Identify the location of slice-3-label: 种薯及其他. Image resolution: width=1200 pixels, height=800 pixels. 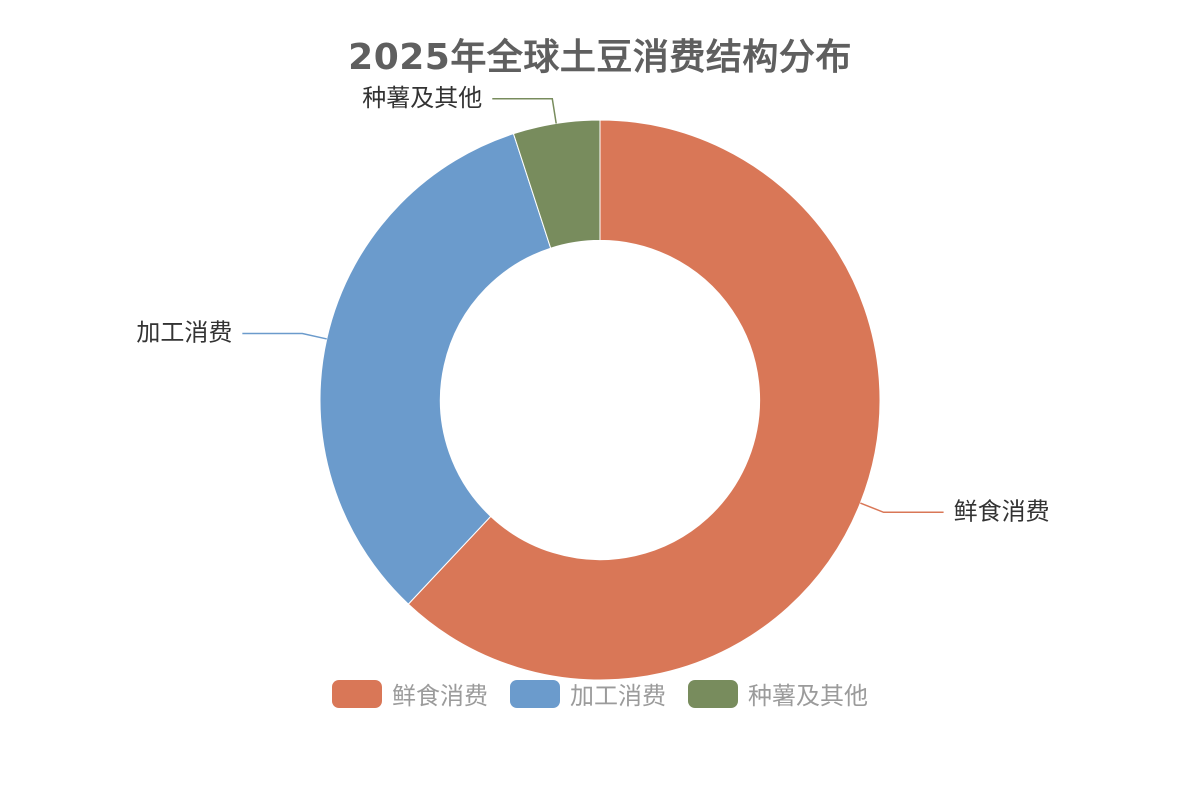
(422, 98).